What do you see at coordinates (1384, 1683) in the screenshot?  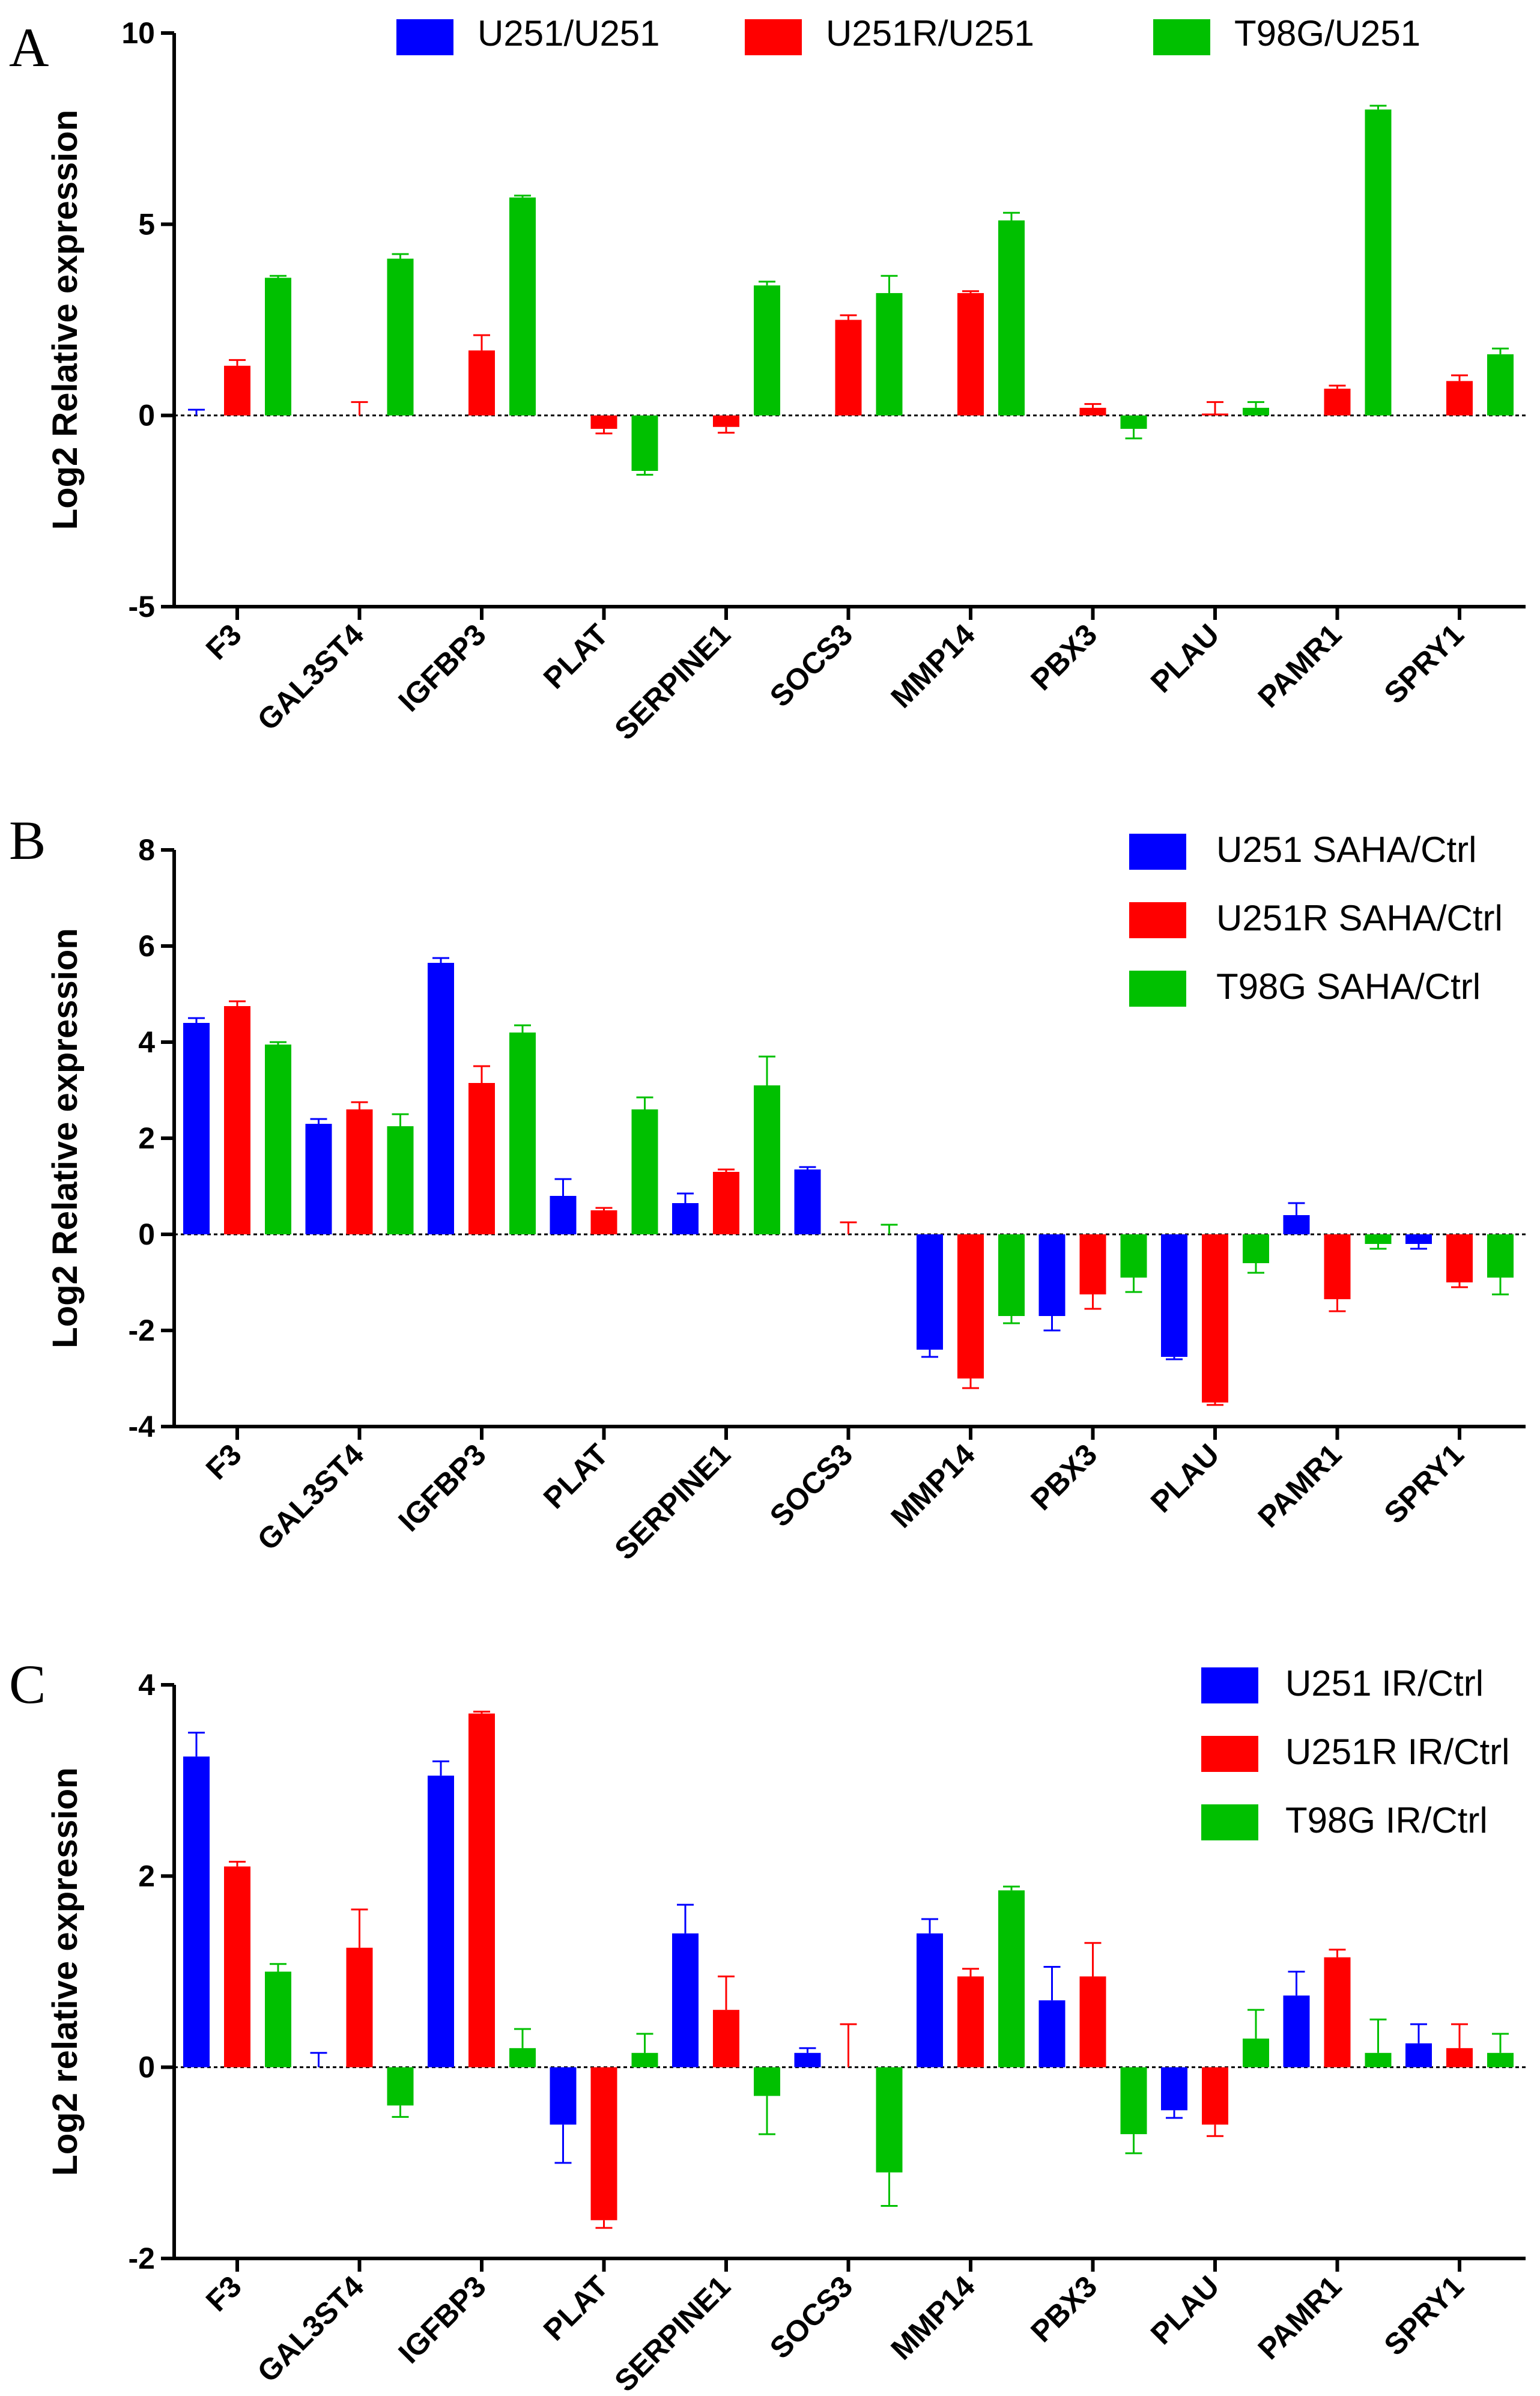 I see `legend-label: U251 IR/Ctrl` at bounding box center [1384, 1683].